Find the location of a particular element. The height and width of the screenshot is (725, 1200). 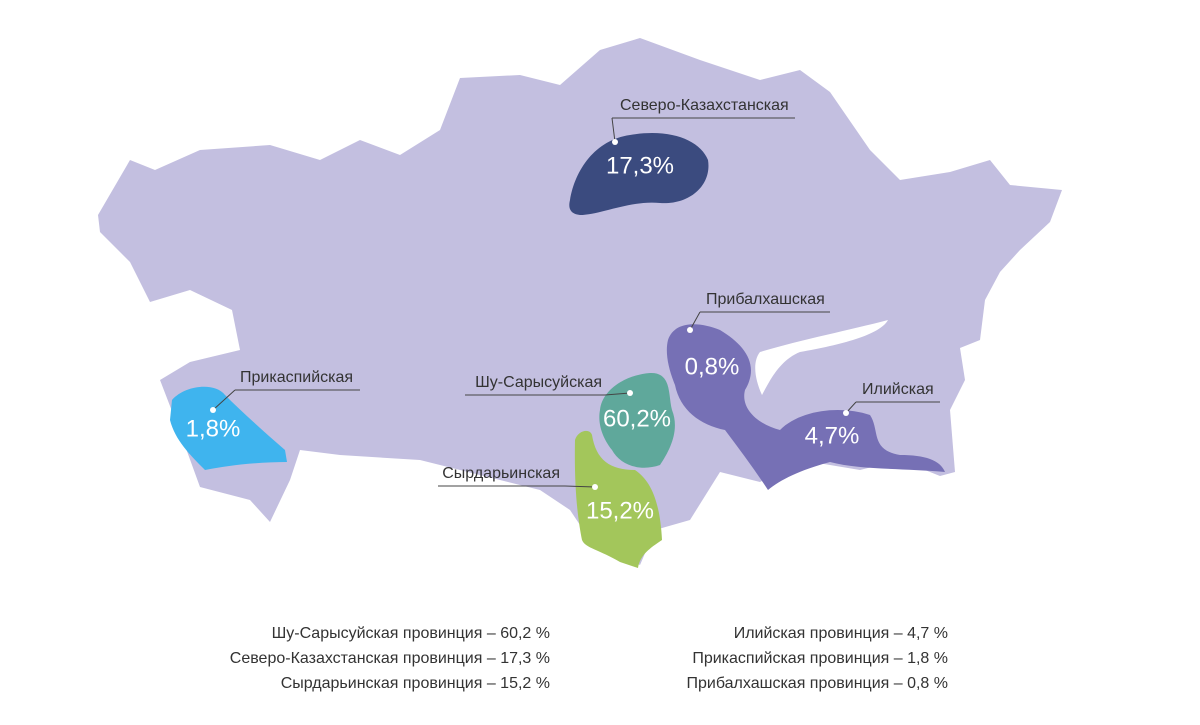

legend-item: Илийская провинция – 4,7 % is located at coordinates (841, 633).